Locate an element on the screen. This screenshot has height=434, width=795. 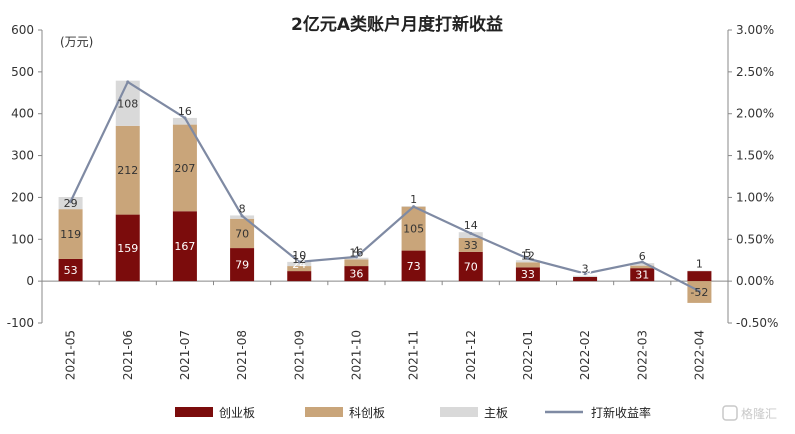
data-label: 16 is located at coordinates (356, 252).